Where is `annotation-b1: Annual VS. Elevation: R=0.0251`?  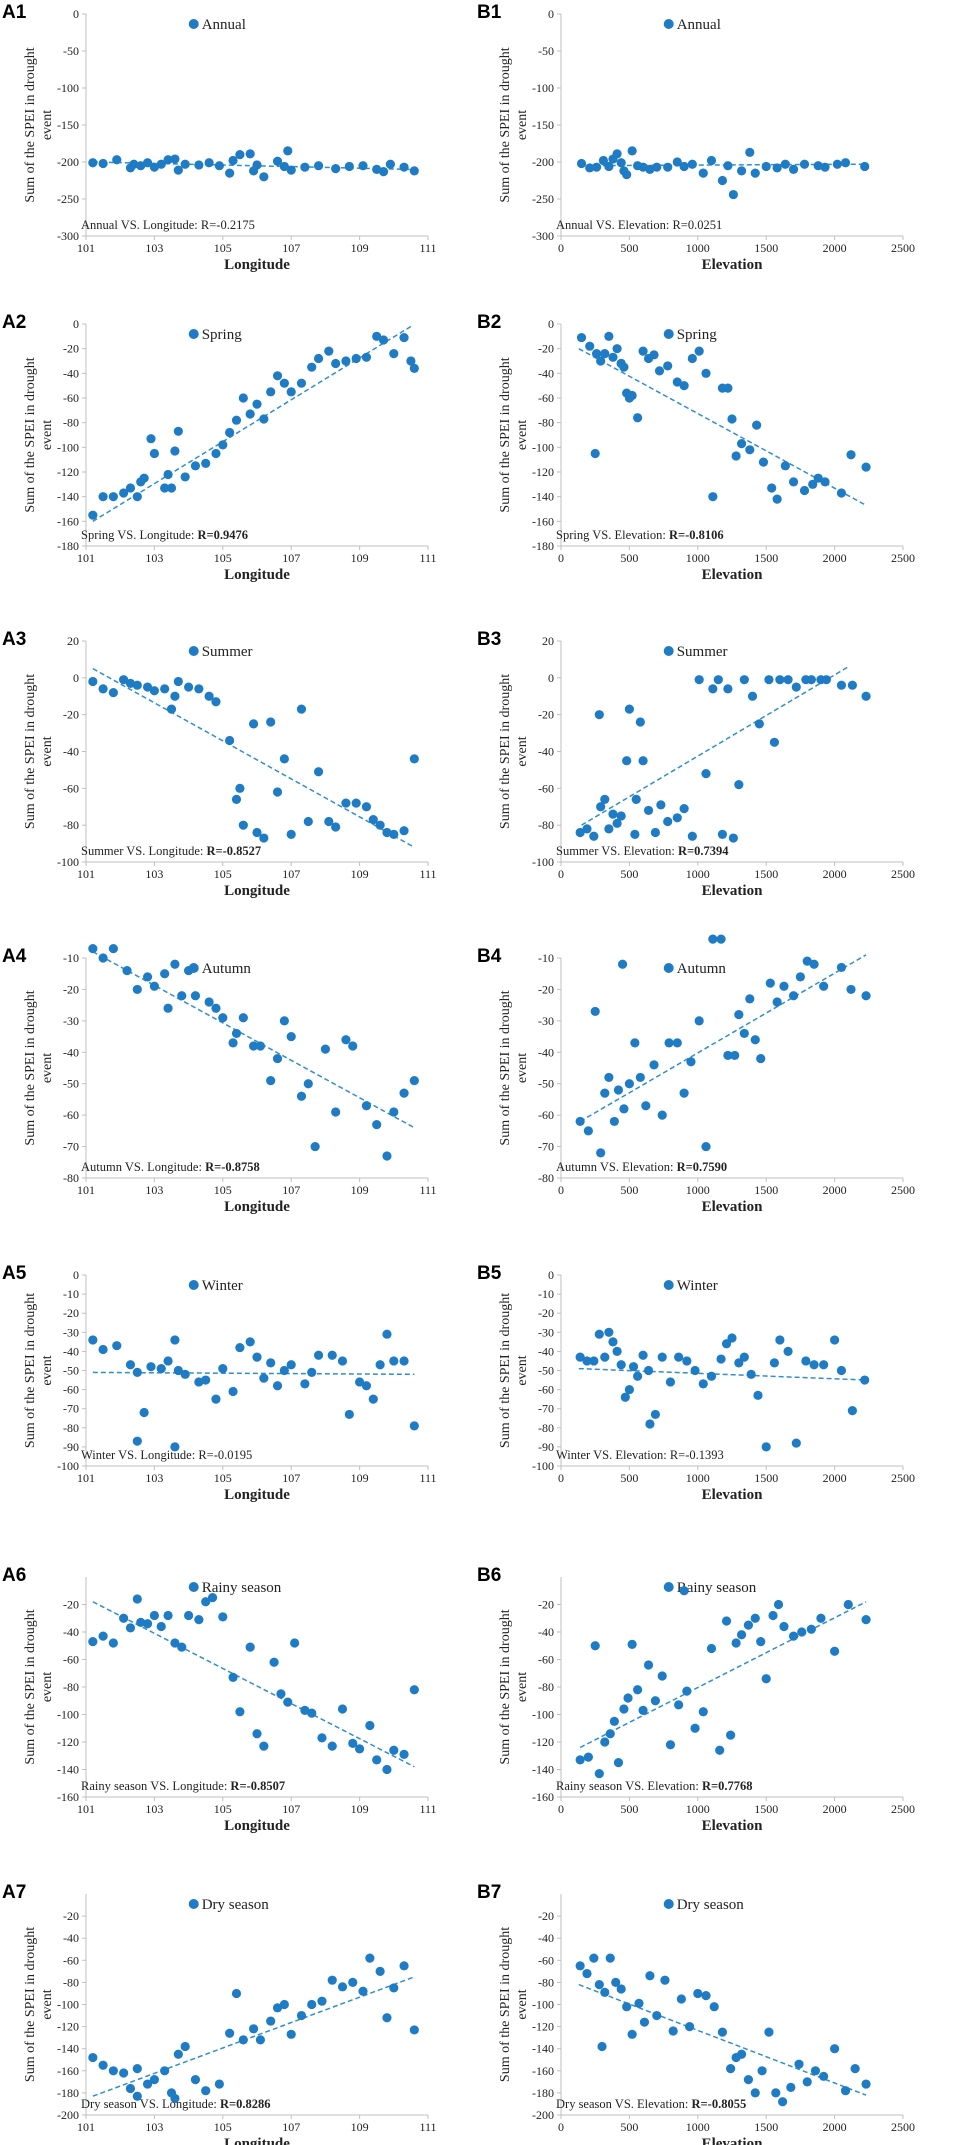
annotation-b1: Annual VS. Elevation: R=0.0251 is located at coordinates (639, 225).